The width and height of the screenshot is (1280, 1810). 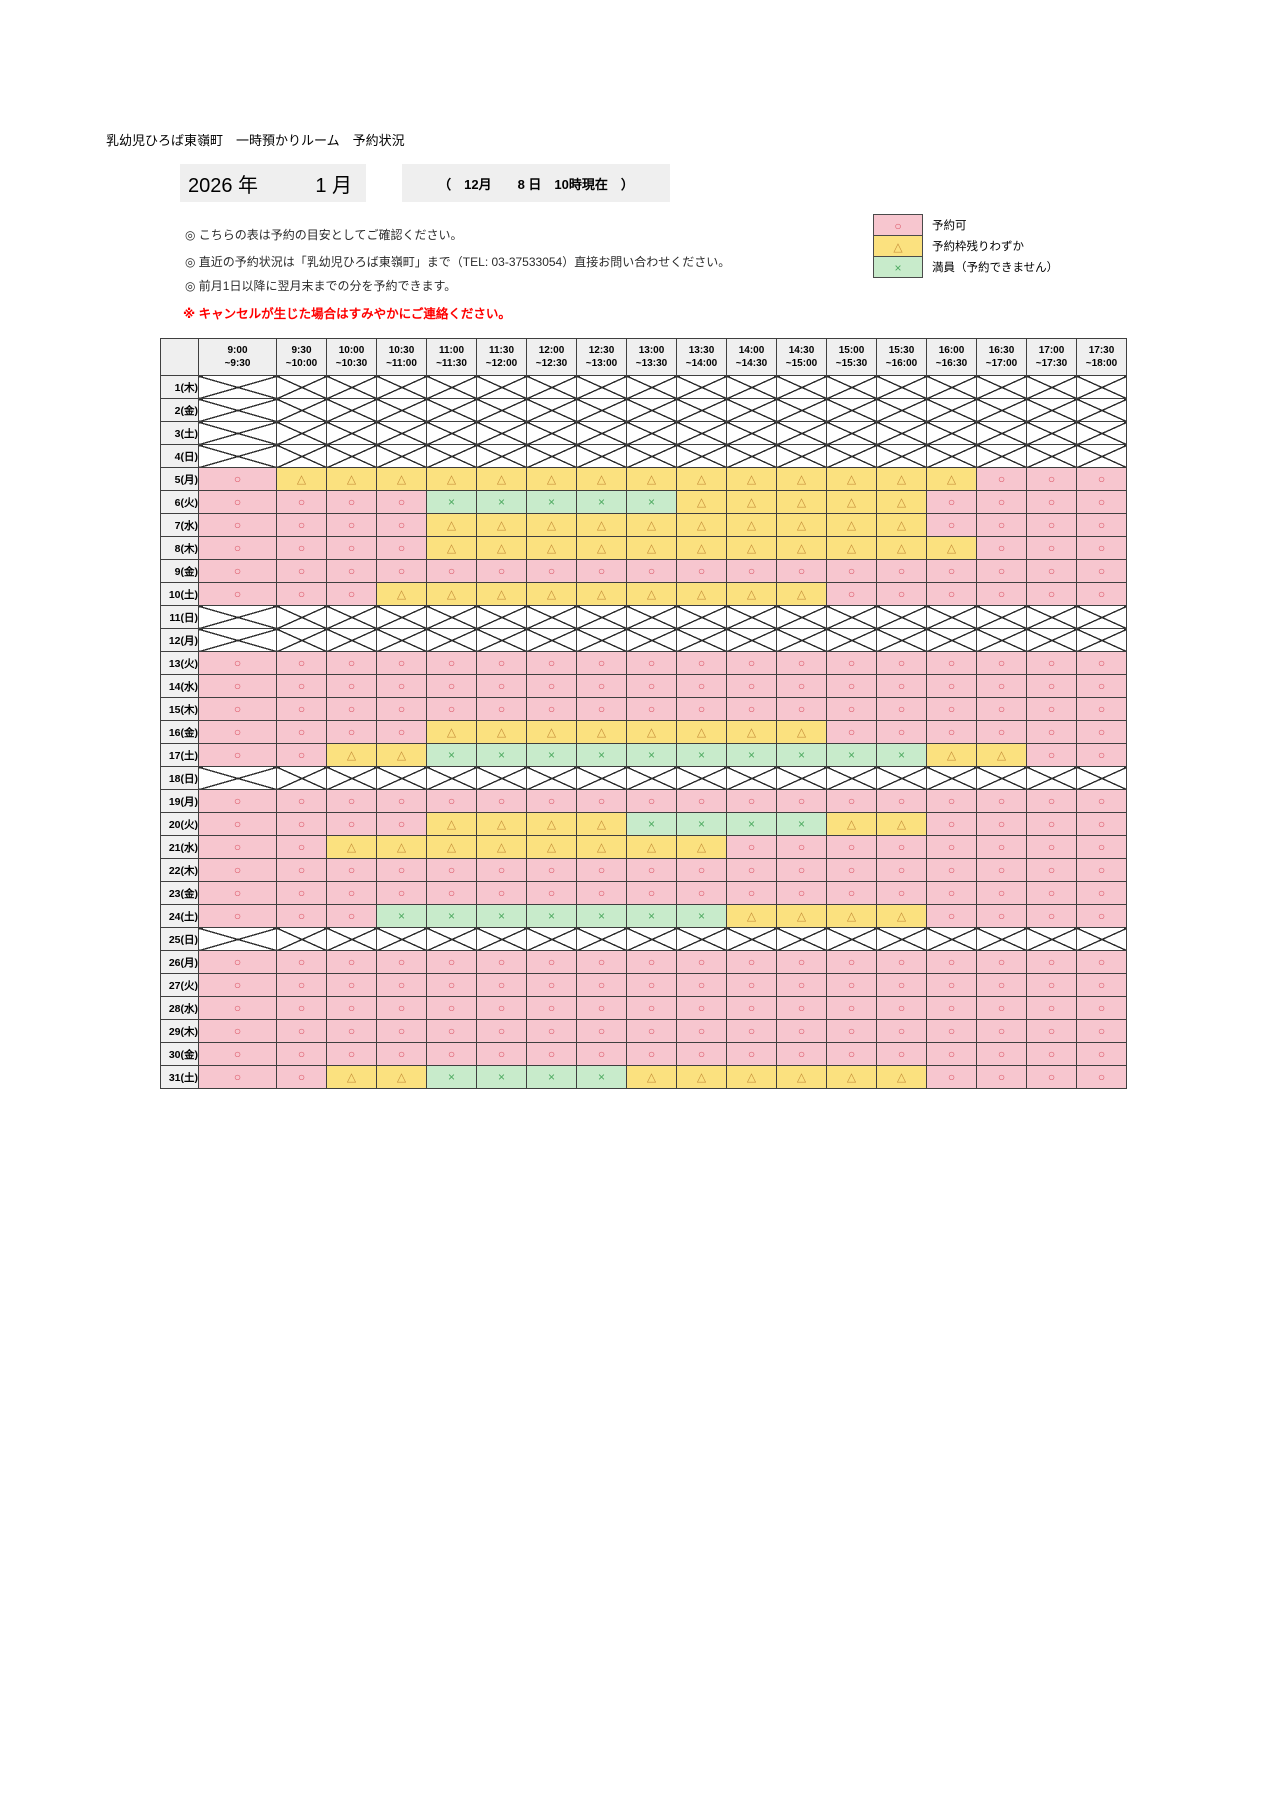 What do you see at coordinates (401, 357) in the screenshot?
I see `time-header-cell: 10:30 ~11:00` at bounding box center [401, 357].